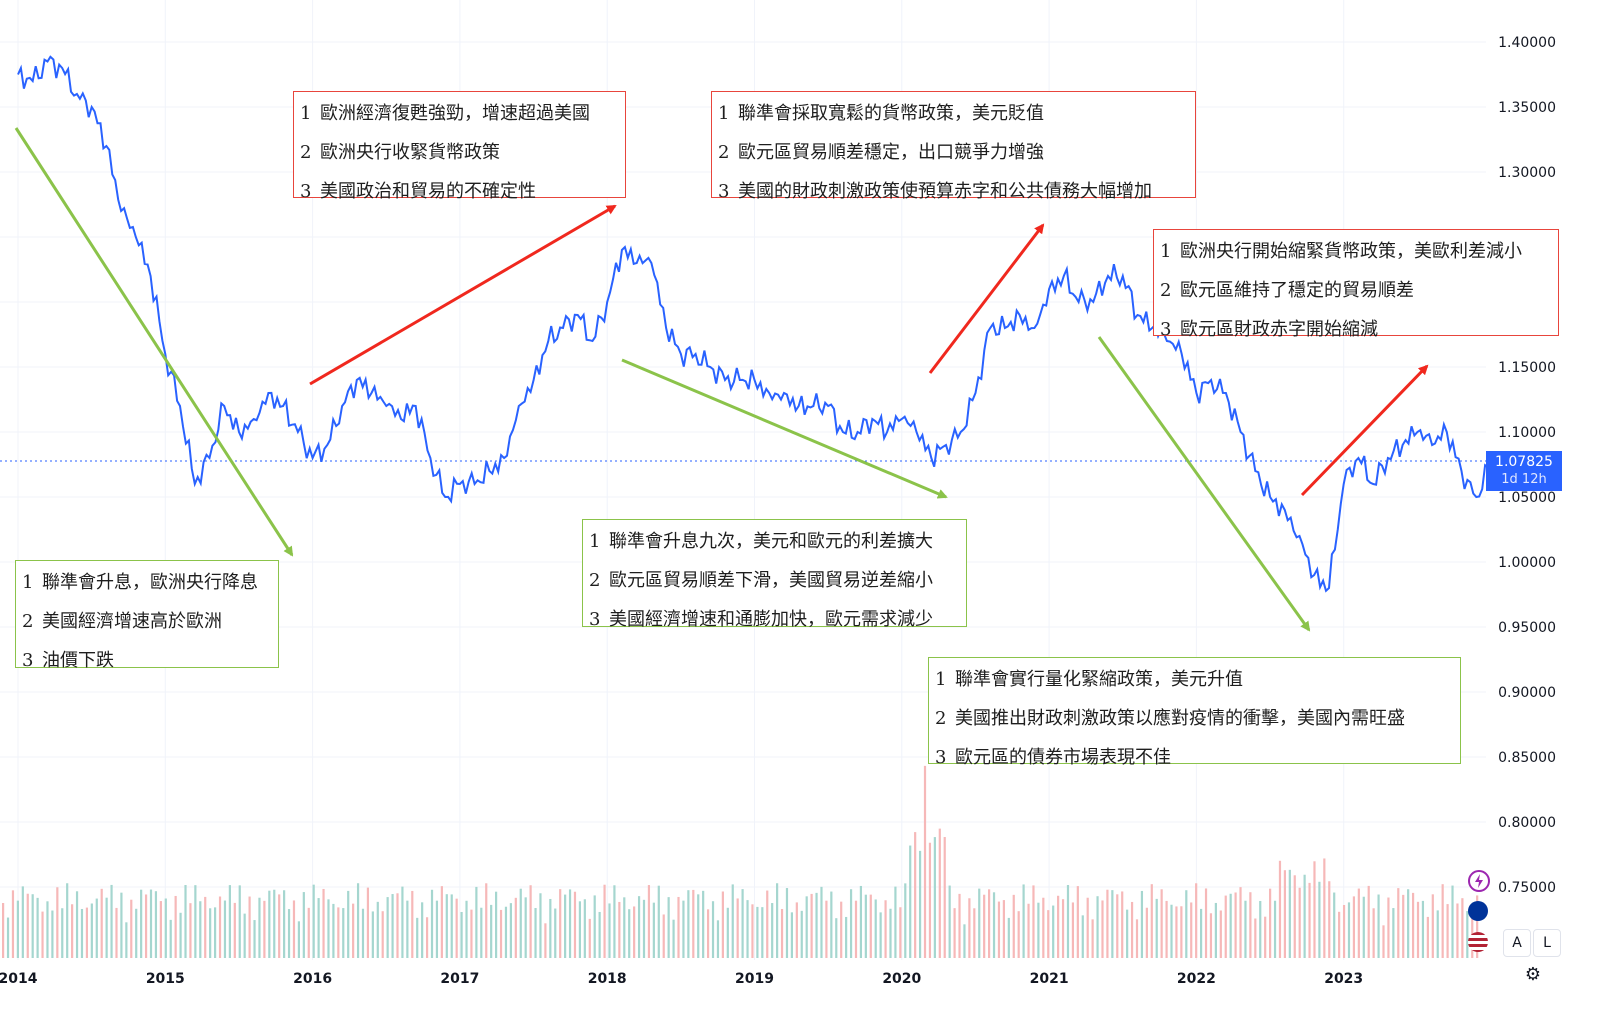 The image size is (1600, 1012). What do you see at coordinates (1527, 43) in the screenshot?
I see `y-tick-label: 1.40000` at bounding box center [1527, 43].